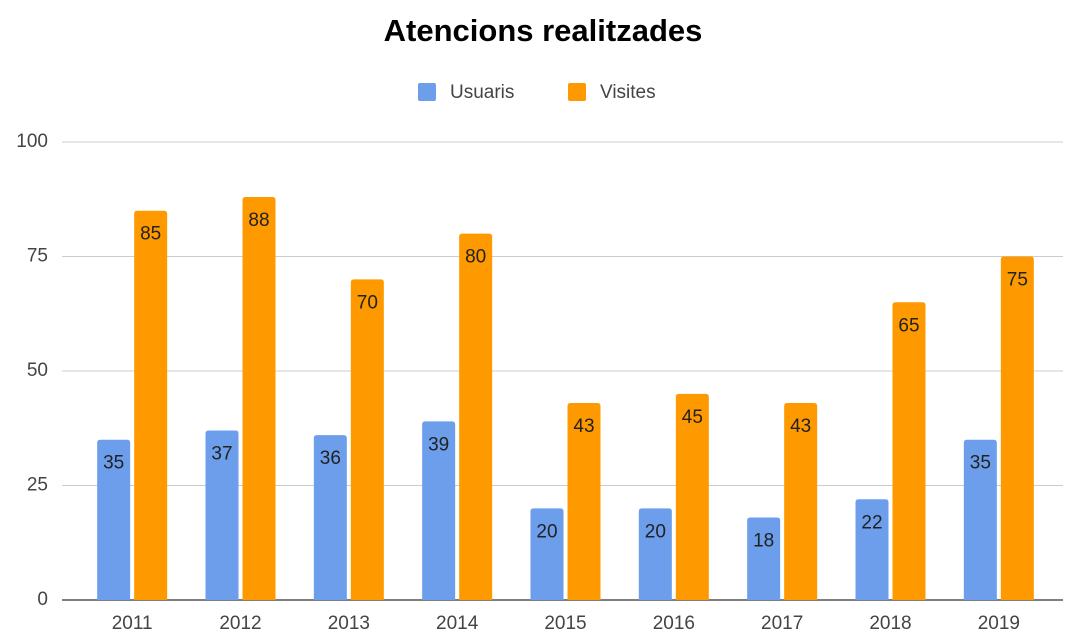 This screenshot has width=1065, height=633. Describe the element at coordinates (42, 599) in the screenshot. I see `y-tick-label: 0` at that location.